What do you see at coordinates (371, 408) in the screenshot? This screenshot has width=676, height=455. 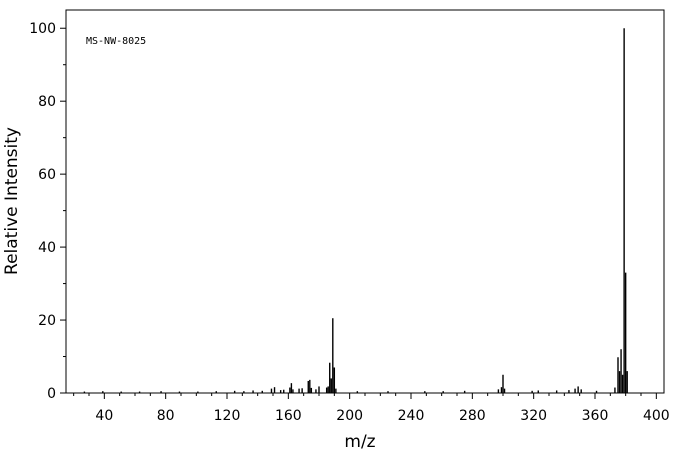 I see `x-axis-ticks: 40 80 120 160 200 240 280 320 360 400` at bounding box center [371, 408].